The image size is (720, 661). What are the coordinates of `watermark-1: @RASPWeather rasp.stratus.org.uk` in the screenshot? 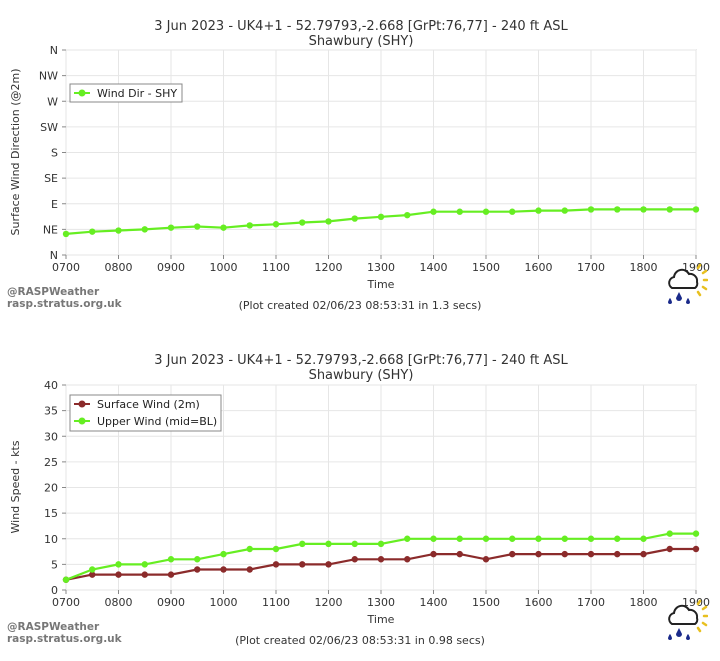 It's located at (64, 298).